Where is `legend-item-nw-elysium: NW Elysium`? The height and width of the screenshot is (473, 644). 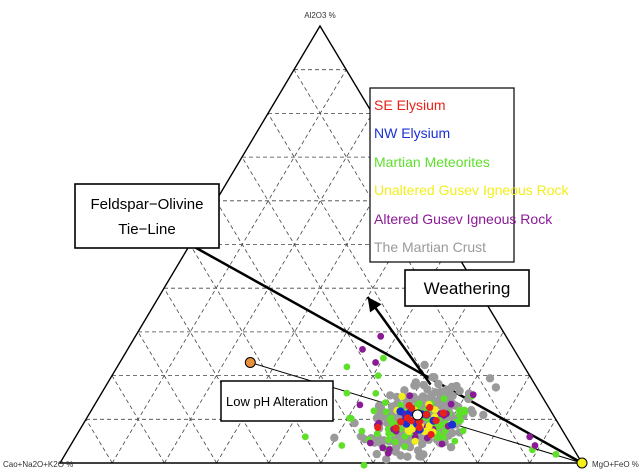
legend-item-nw-elysium: NW Elysium is located at coordinates (412, 133).